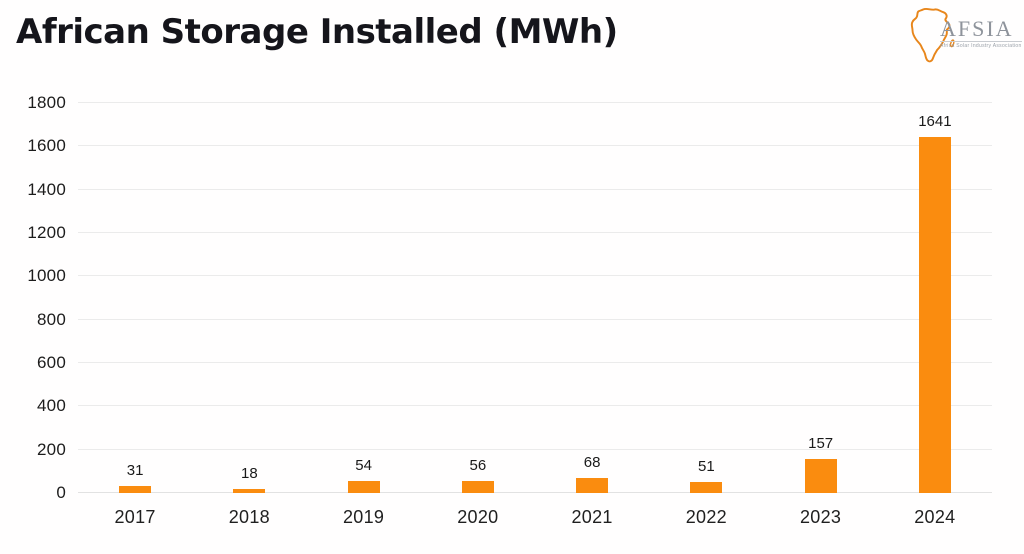  What do you see at coordinates (592, 516) in the screenshot?
I see `x-tick-label: 2021` at bounding box center [592, 516].